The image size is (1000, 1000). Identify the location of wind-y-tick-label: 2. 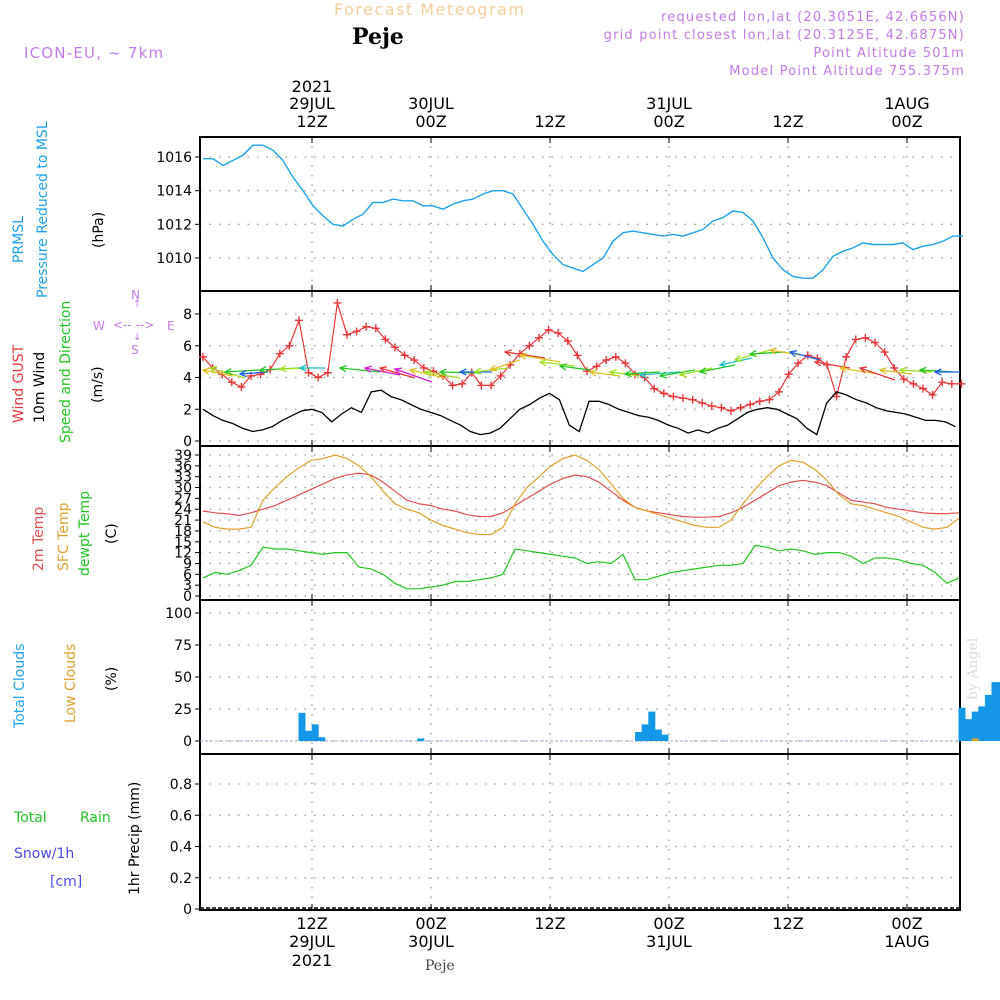
(187, 410).